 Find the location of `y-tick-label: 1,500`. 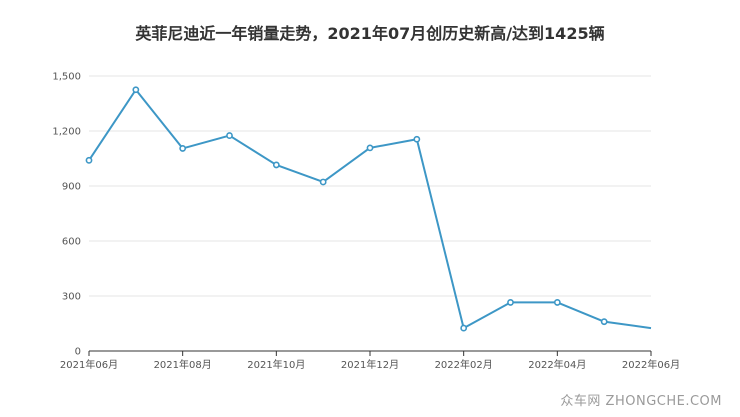

y-tick-label: 1,500 is located at coordinates (66, 77).